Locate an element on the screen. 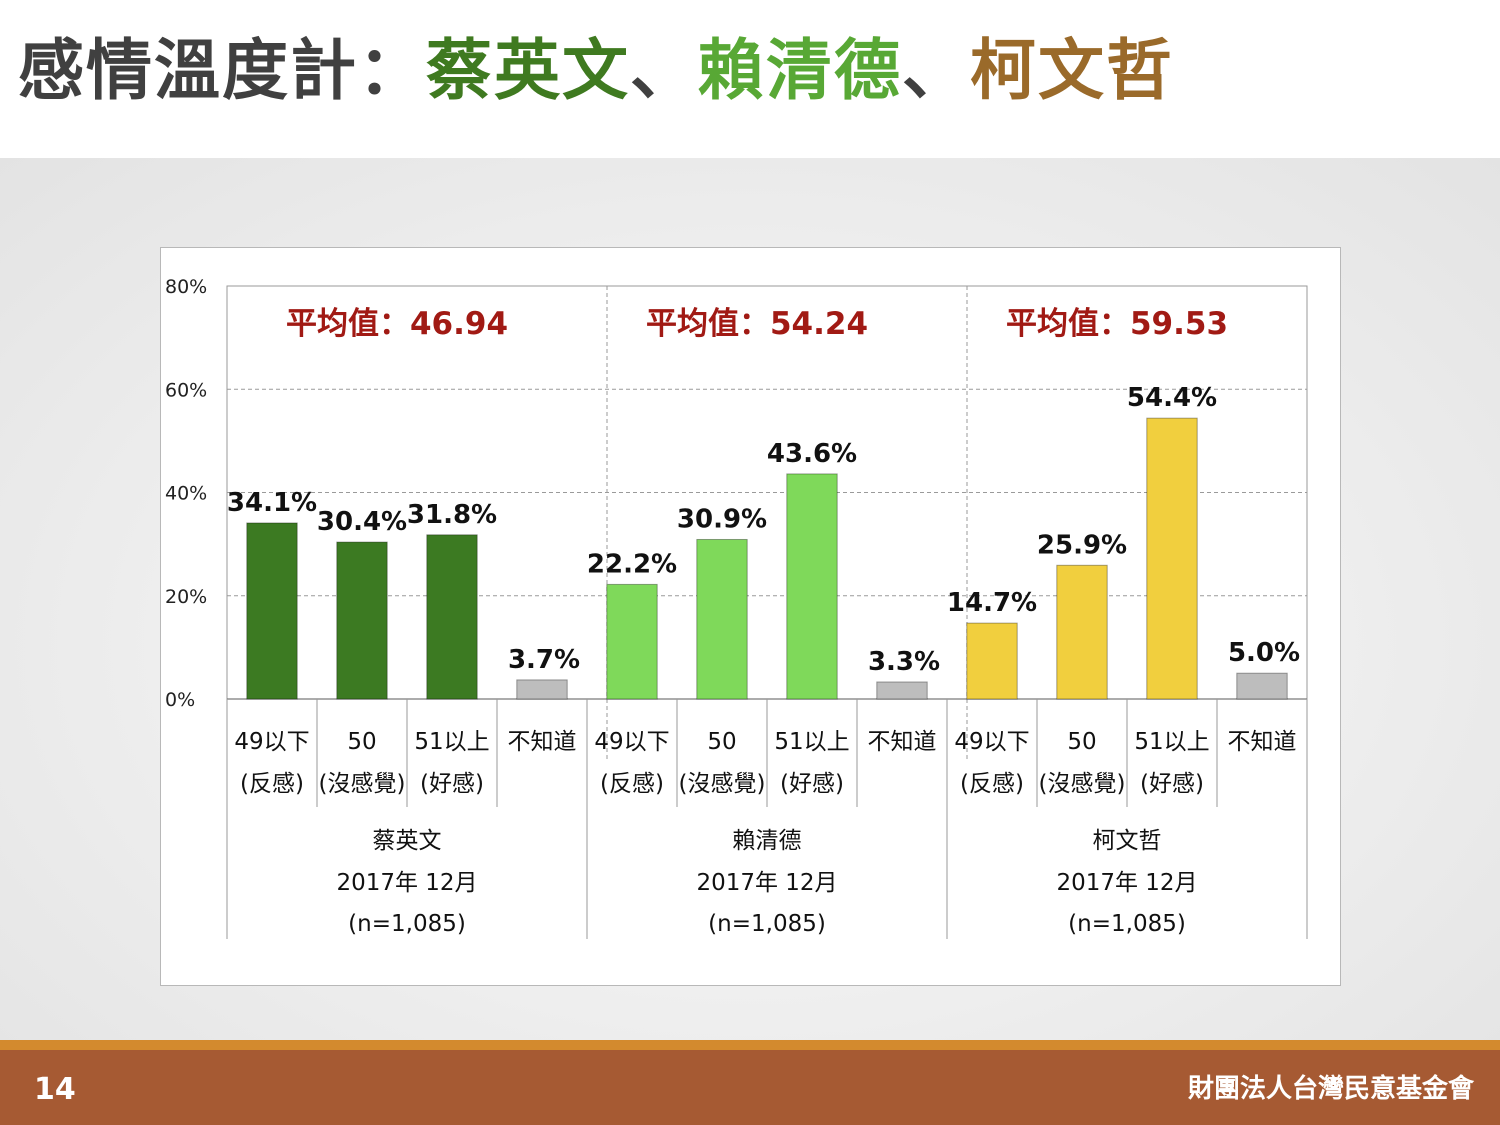 The image size is (1500, 1125). title-name-tsai: 蔡英文 is located at coordinates (528, 70).